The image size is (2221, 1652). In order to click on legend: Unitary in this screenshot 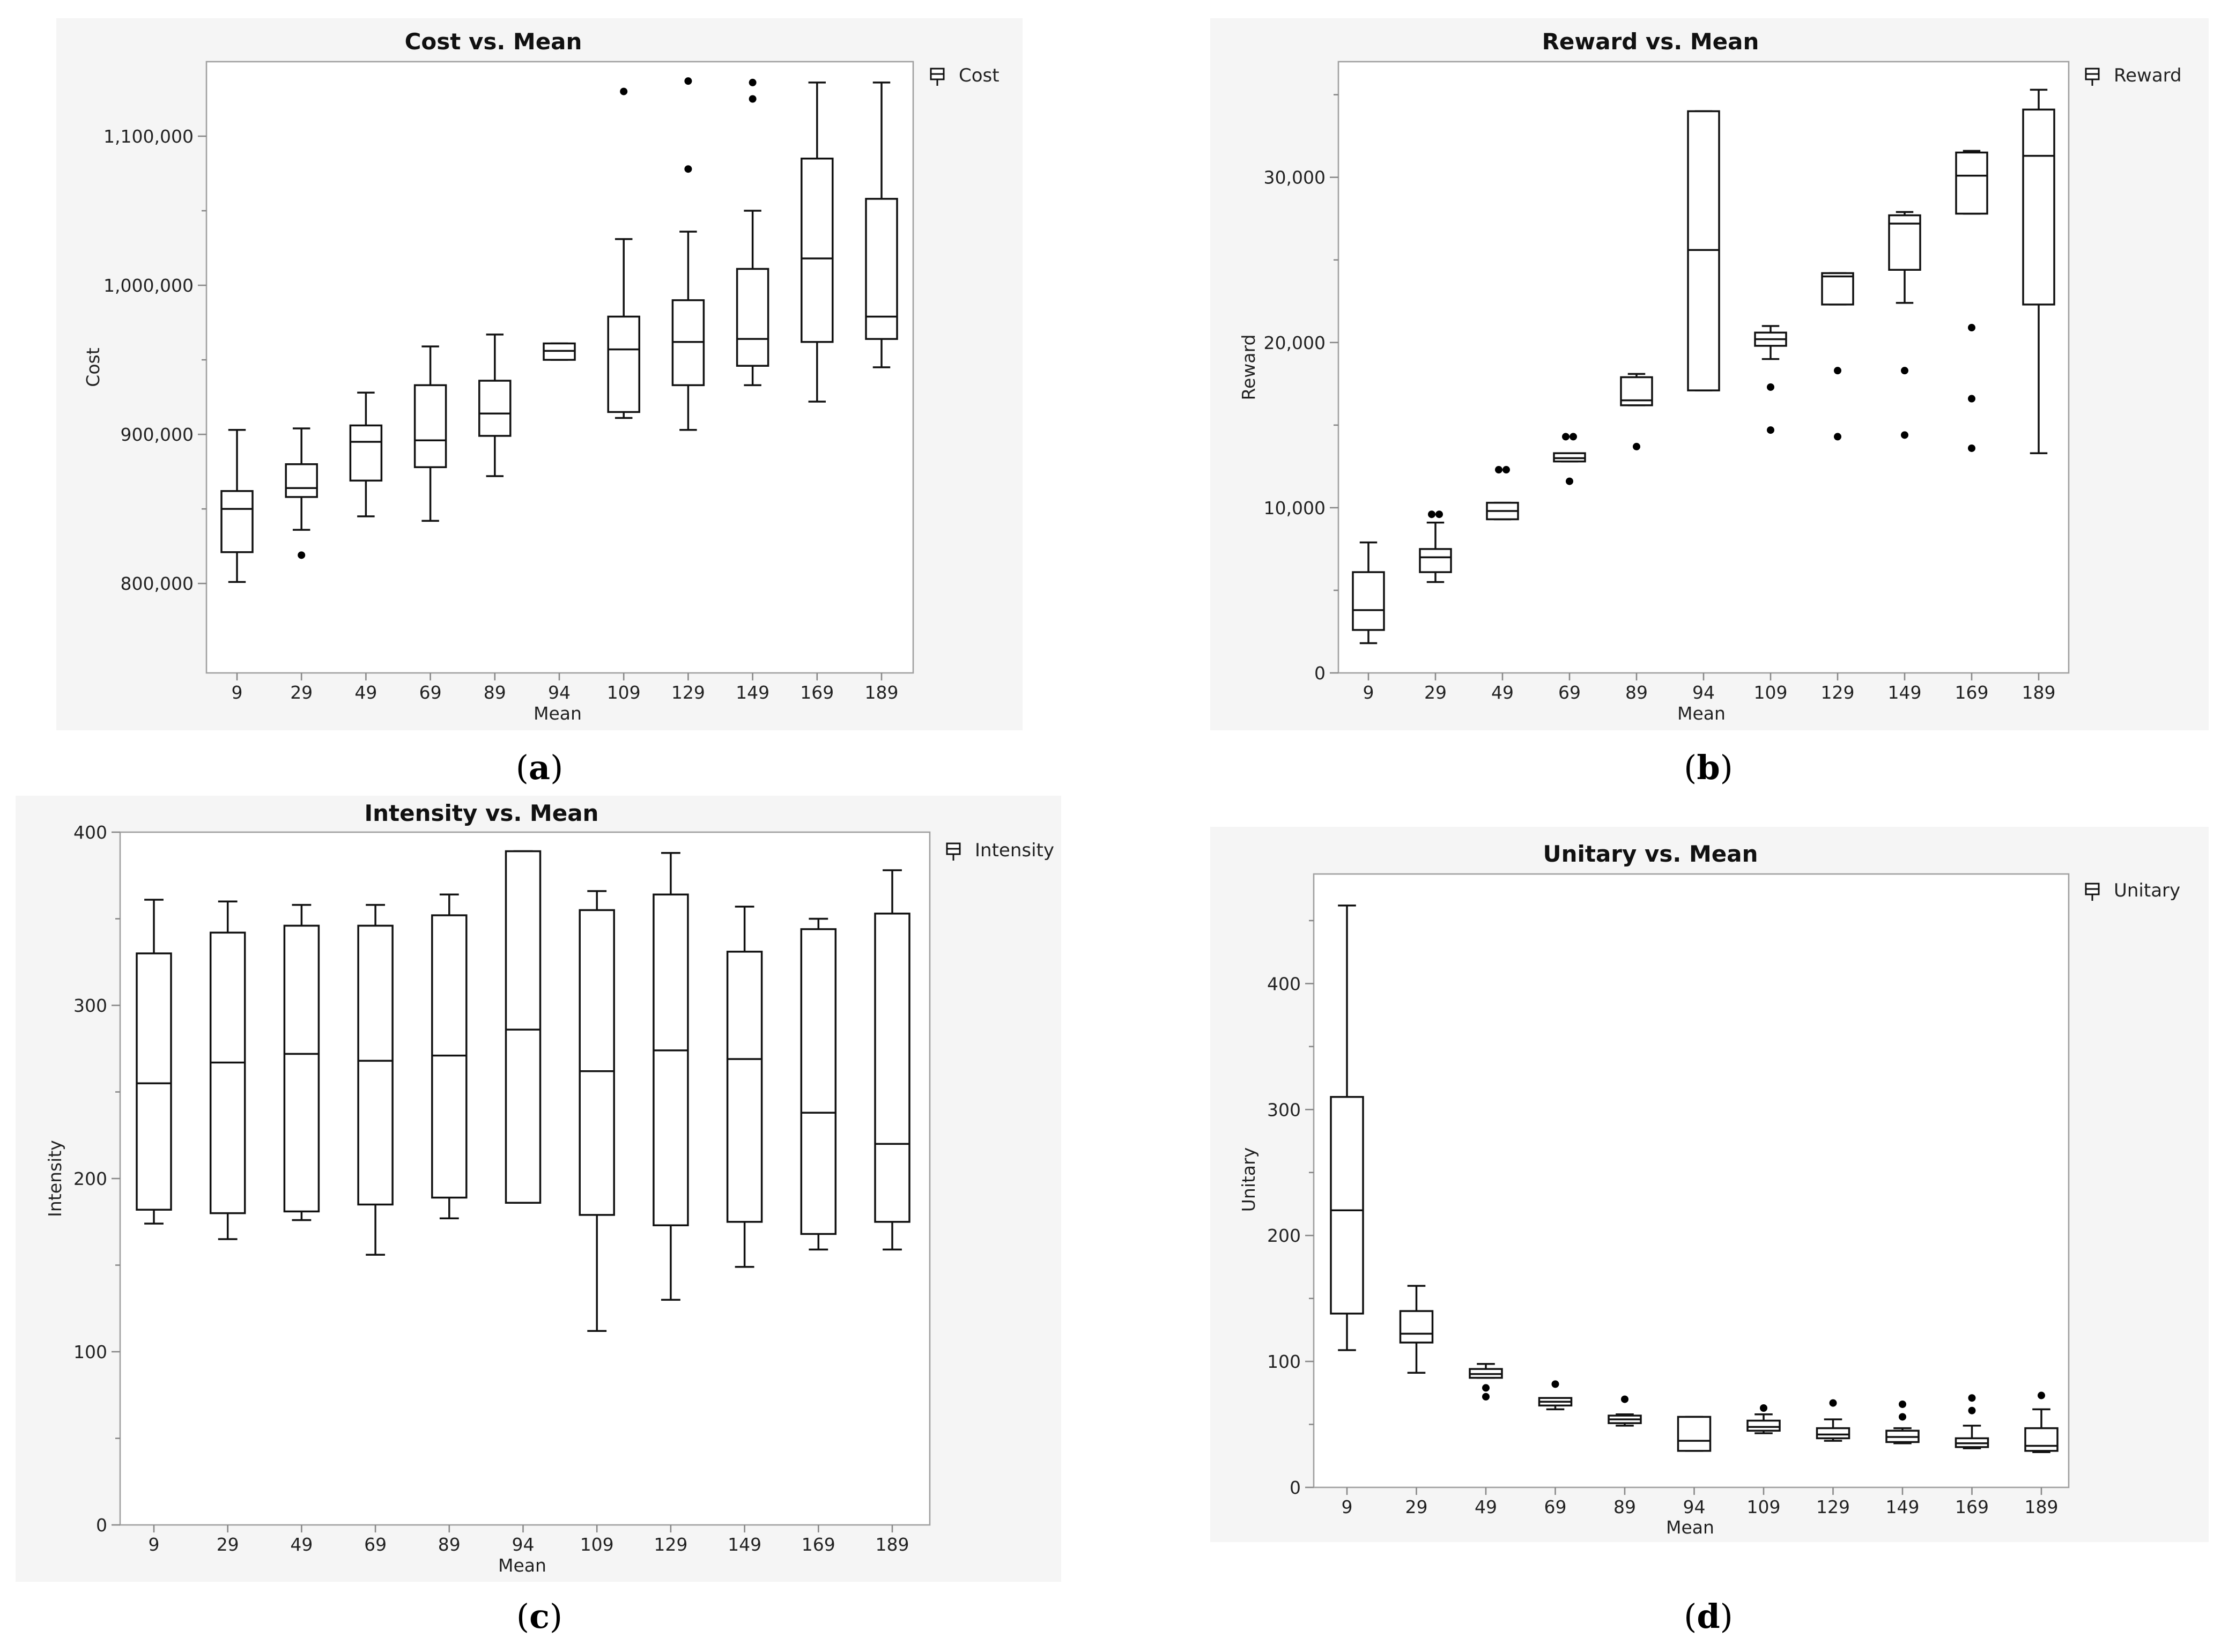, I will do `click(2133, 890)`.